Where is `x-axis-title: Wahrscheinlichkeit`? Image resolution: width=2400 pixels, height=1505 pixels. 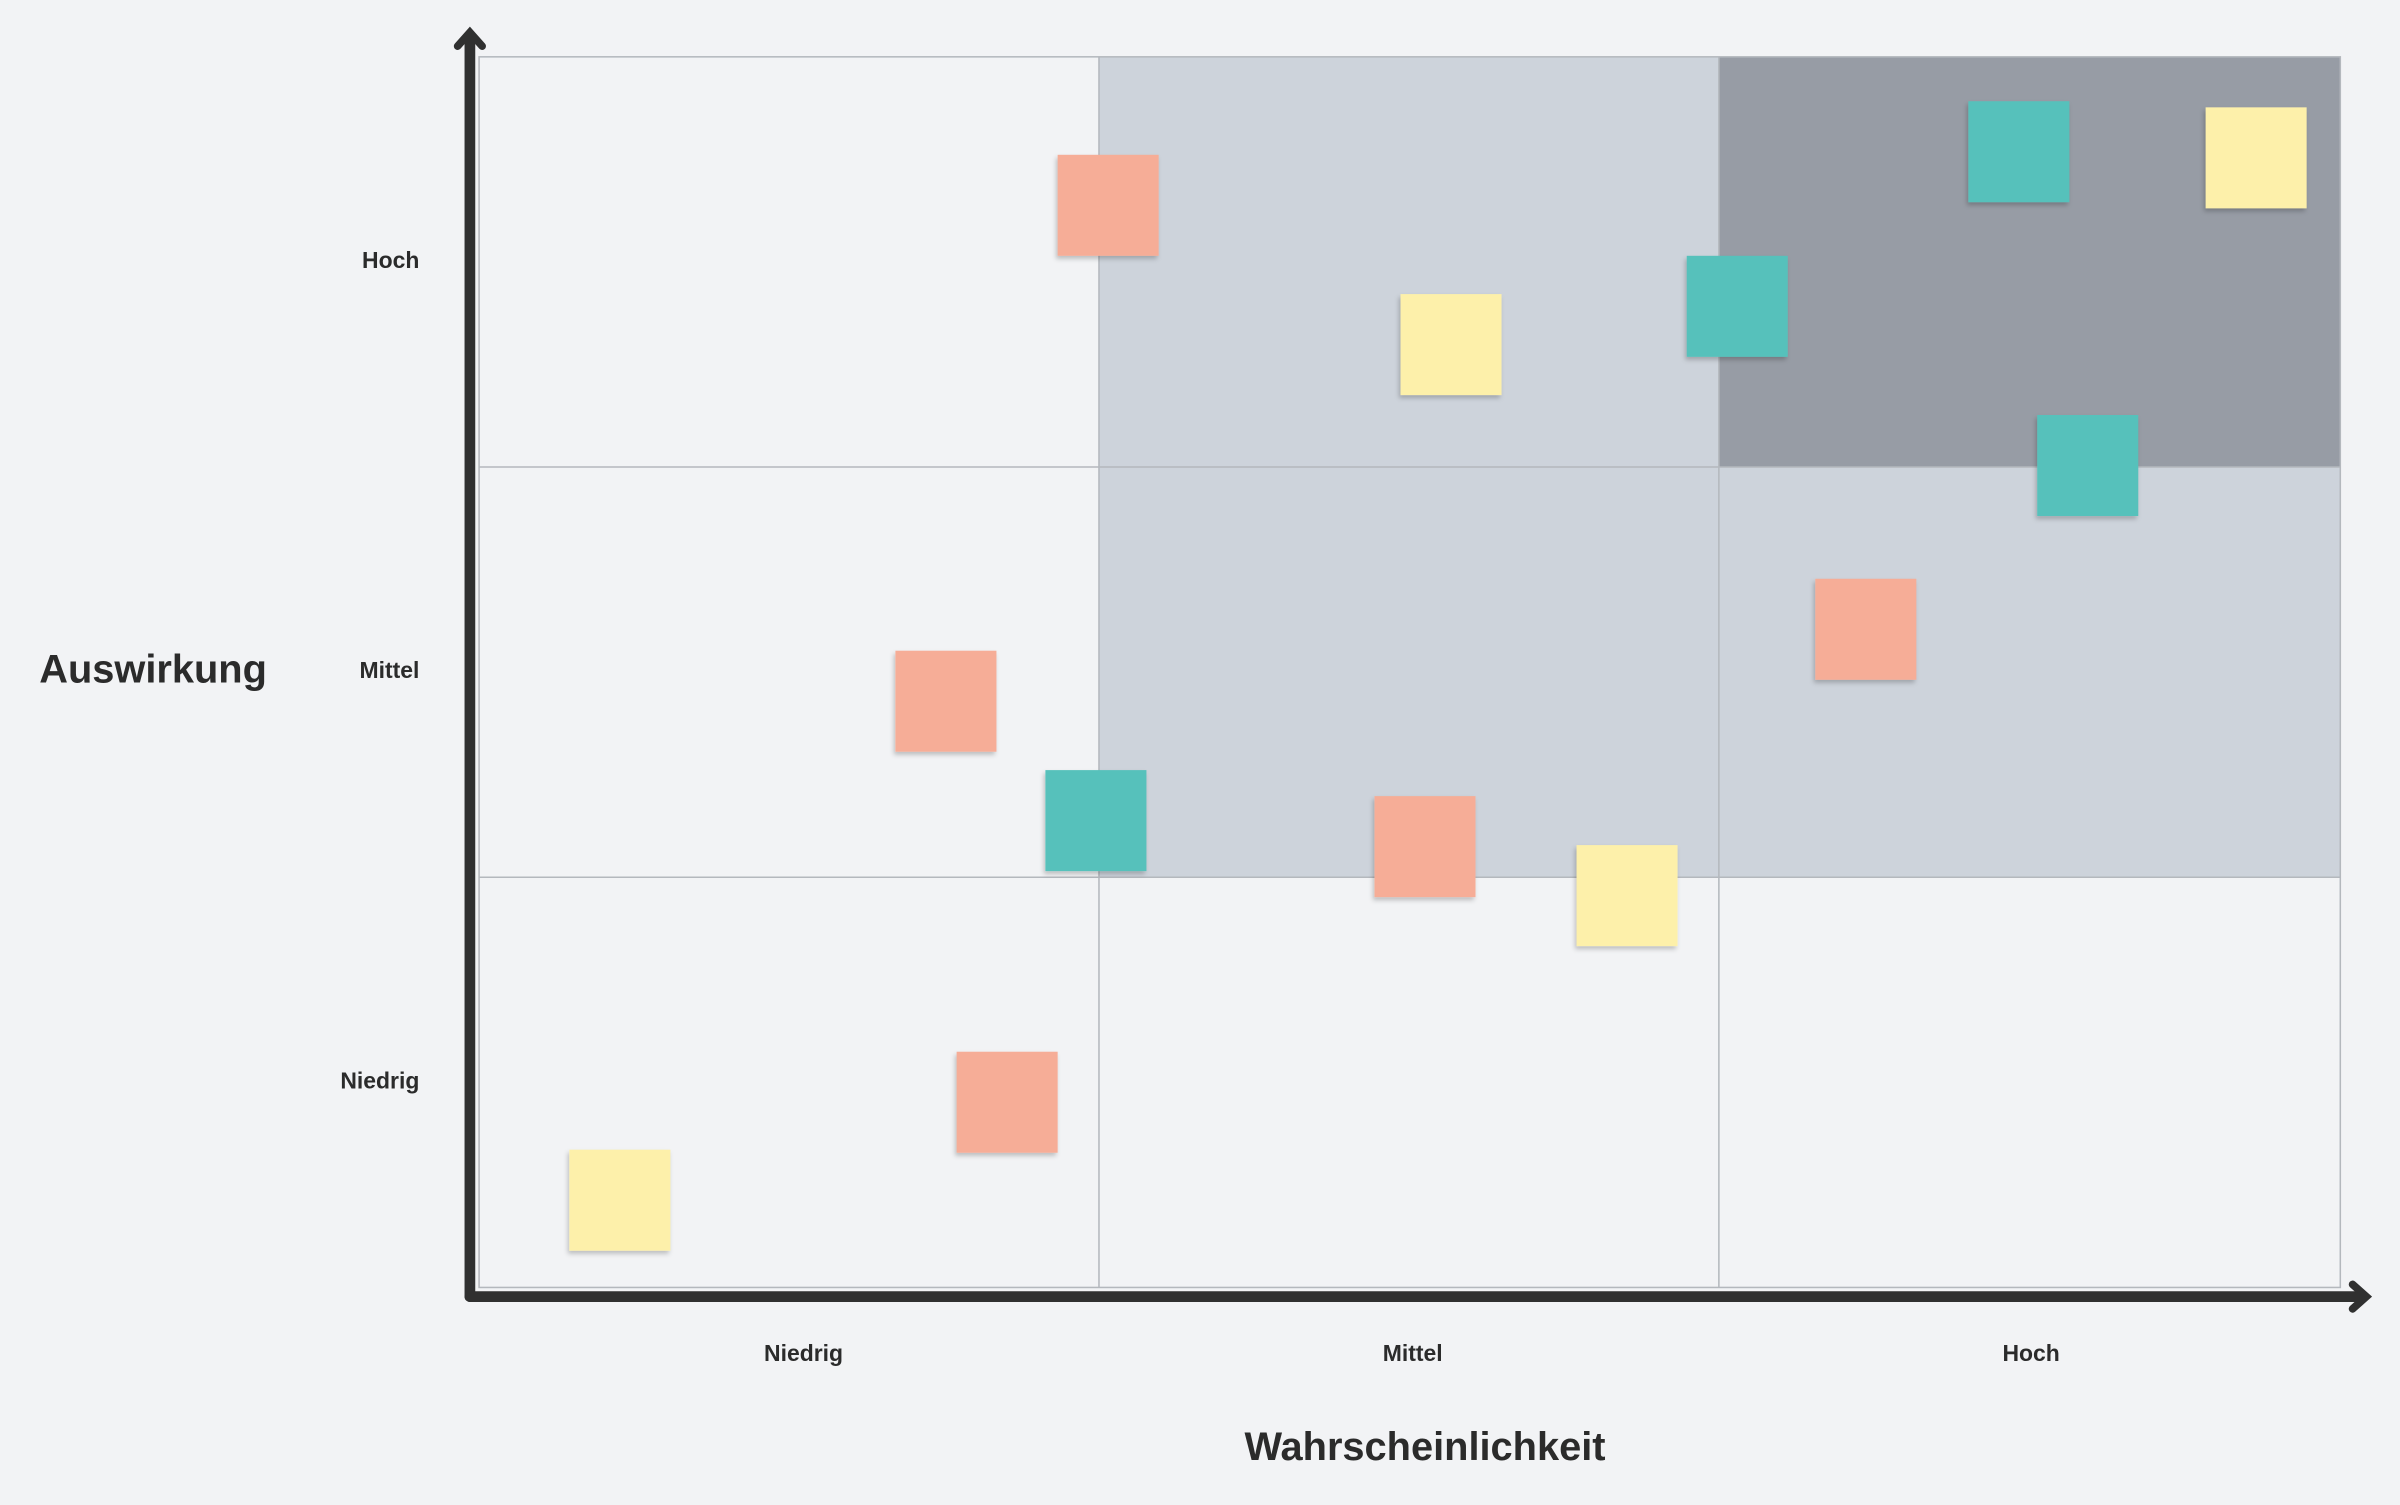
x-axis-title: Wahrscheinlichkeit is located at coordinates (1424, 1447).